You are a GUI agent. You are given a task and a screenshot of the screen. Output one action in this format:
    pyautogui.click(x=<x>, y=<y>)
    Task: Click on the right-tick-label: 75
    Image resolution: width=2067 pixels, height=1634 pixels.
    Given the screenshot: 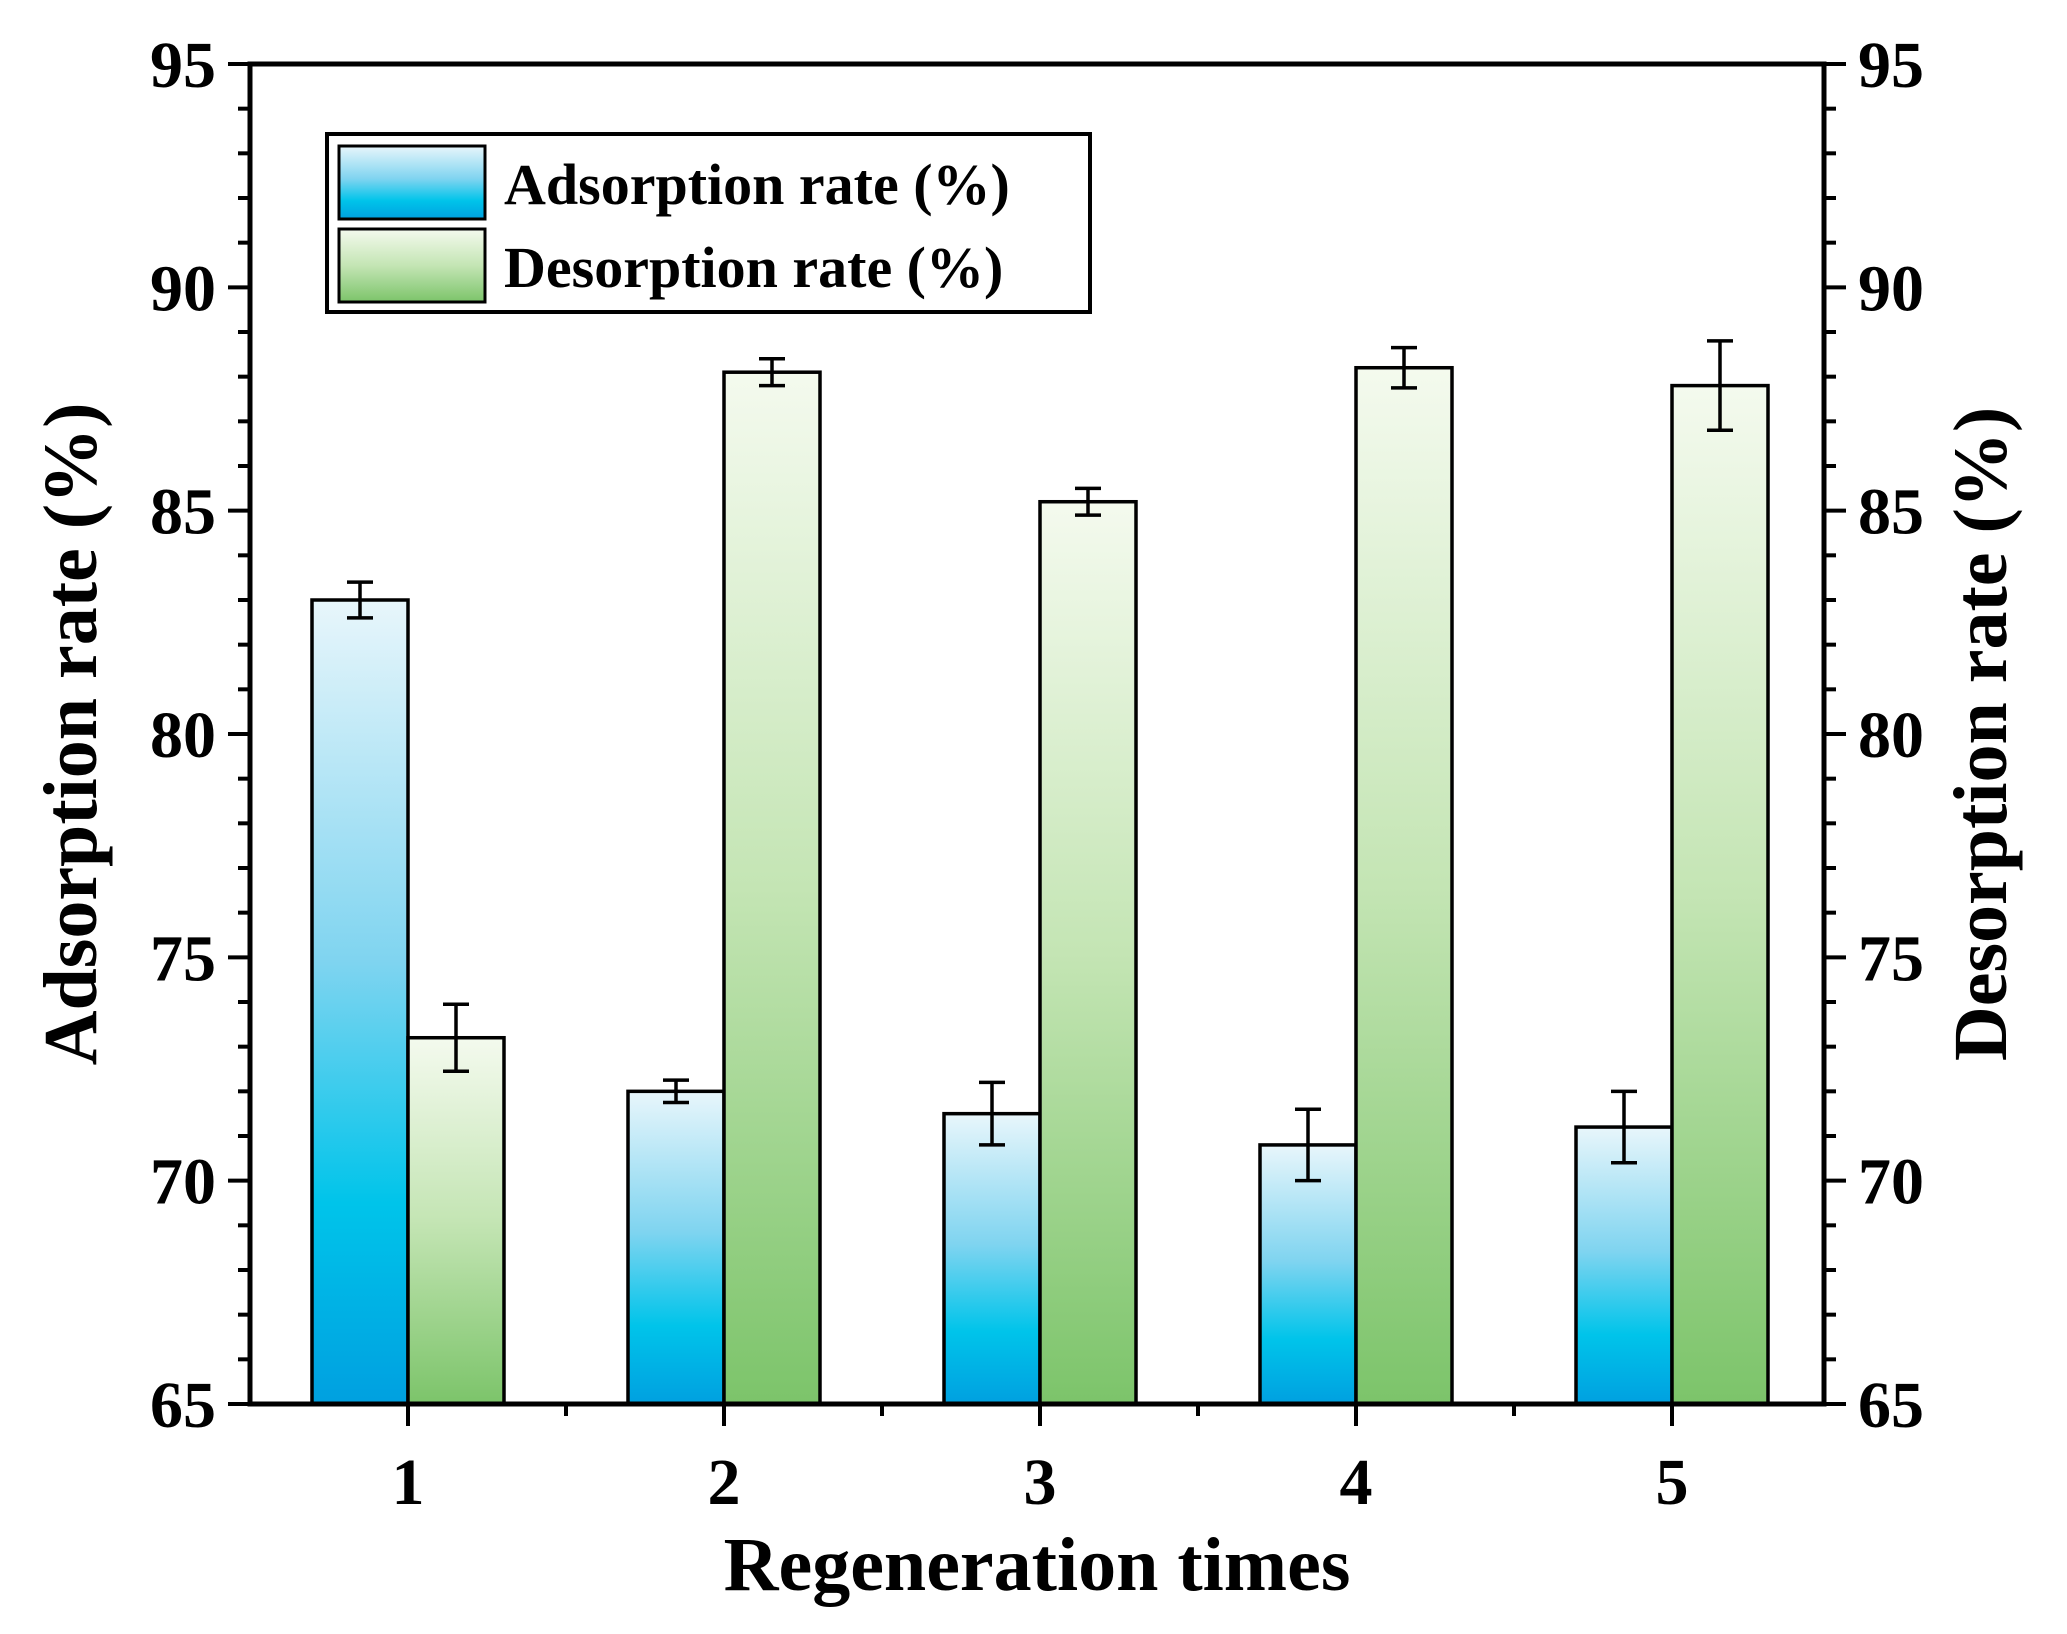 What is the action you would take?
    pyautogui.click(x=1891, y=958)
    